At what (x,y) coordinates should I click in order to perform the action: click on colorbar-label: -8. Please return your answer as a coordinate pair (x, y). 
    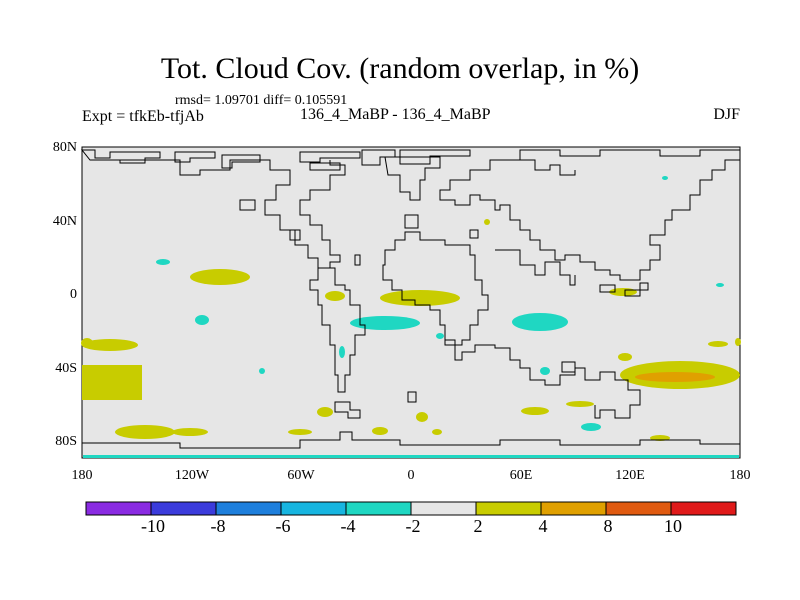
    Looking at the image, I should click on (218, 526).